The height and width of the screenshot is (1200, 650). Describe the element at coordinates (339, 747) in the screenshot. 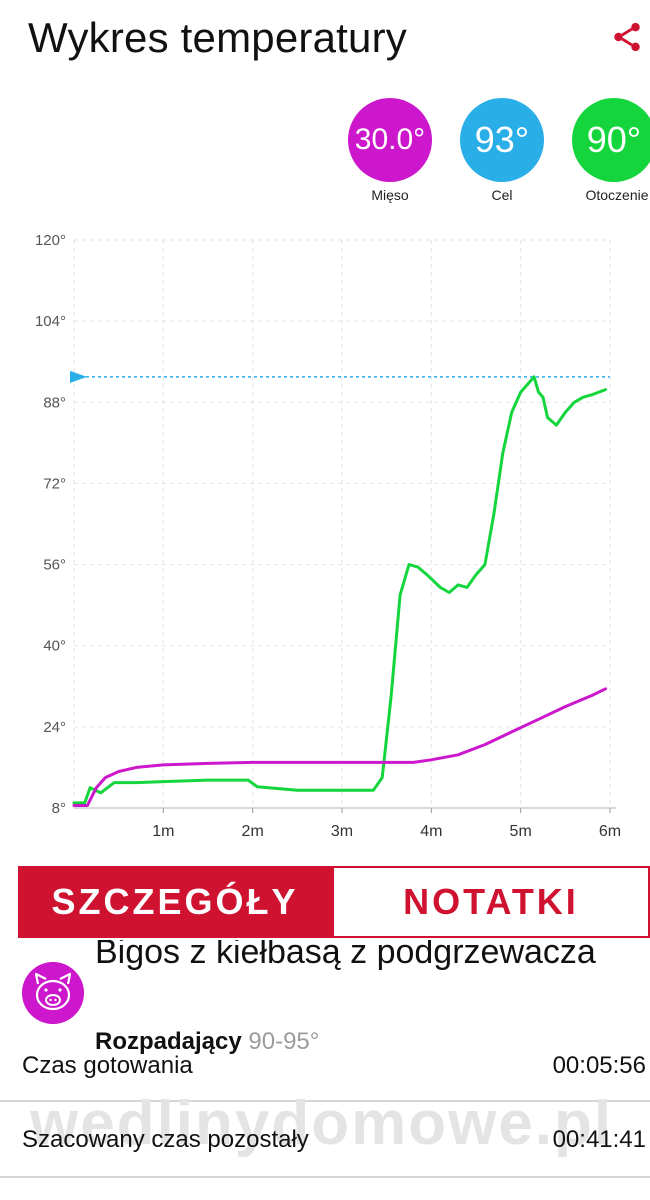

I see `meat-temp-series` at that location.